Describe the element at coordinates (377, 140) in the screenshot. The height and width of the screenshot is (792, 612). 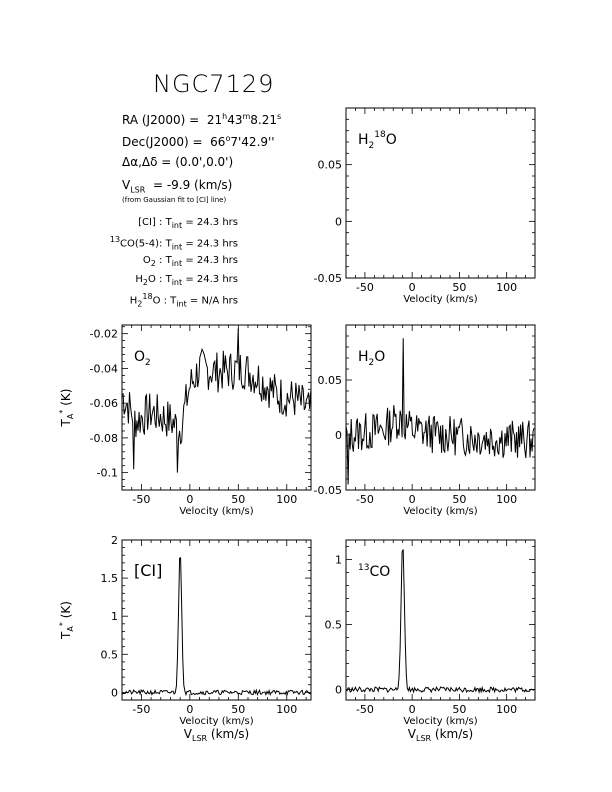
I see `species-label: H218O` at that location.